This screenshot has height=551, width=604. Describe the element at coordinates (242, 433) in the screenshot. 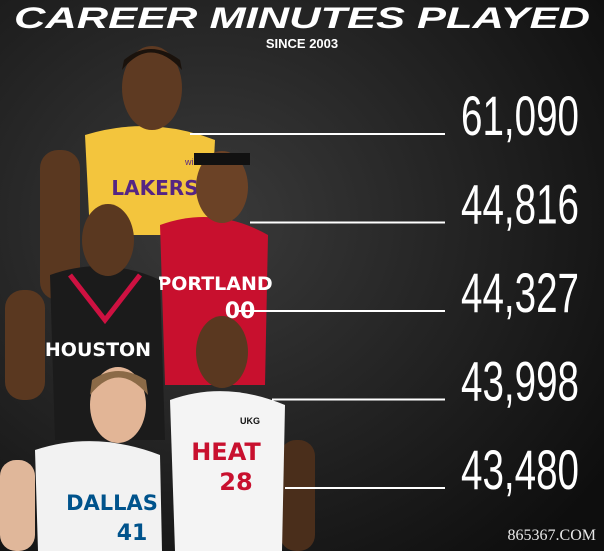

I see `player-heat: HEAT 28 UKG` at that location.